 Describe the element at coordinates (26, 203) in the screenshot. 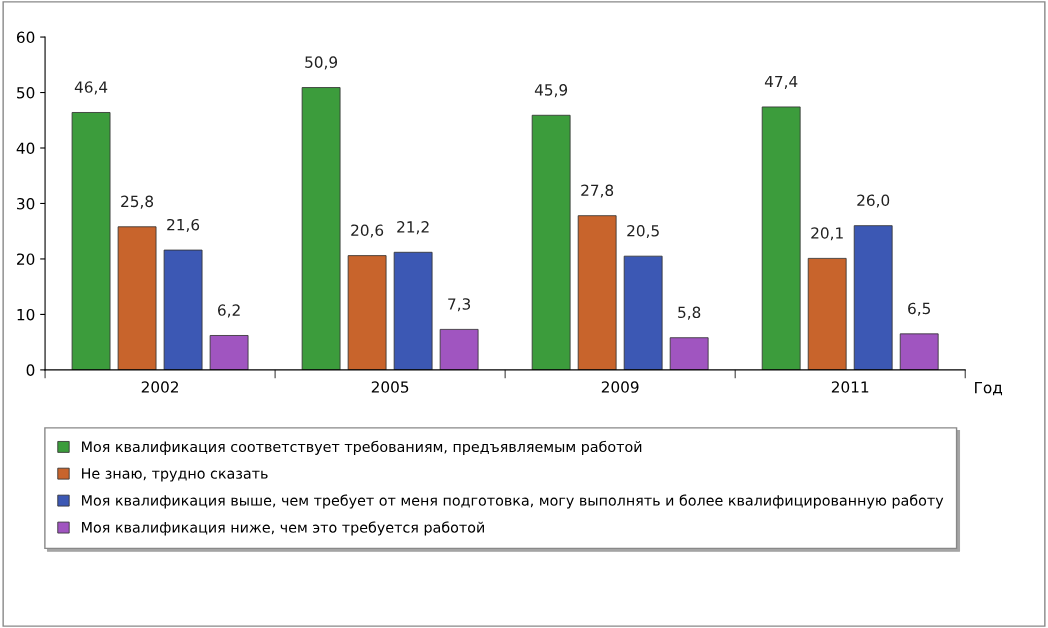

I see `y-tick-label: 30` at that location.